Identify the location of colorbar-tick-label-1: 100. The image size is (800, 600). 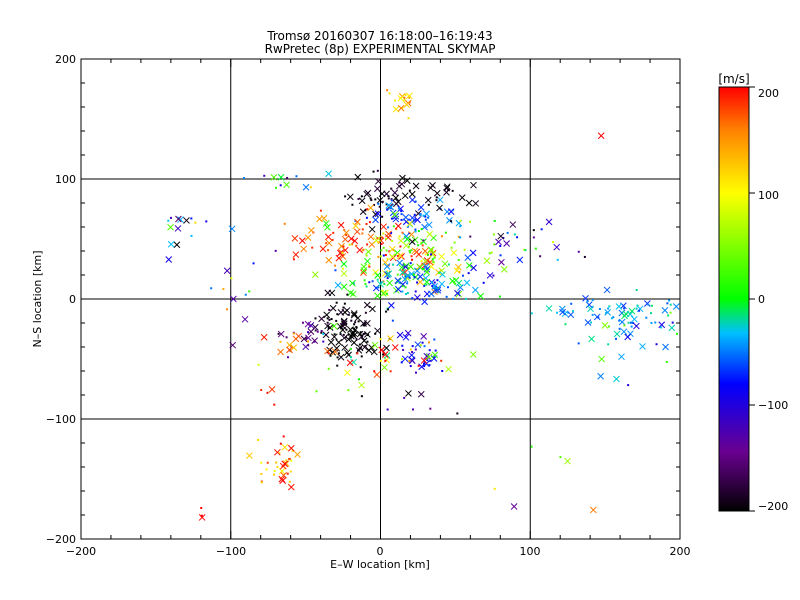
(768, 195).